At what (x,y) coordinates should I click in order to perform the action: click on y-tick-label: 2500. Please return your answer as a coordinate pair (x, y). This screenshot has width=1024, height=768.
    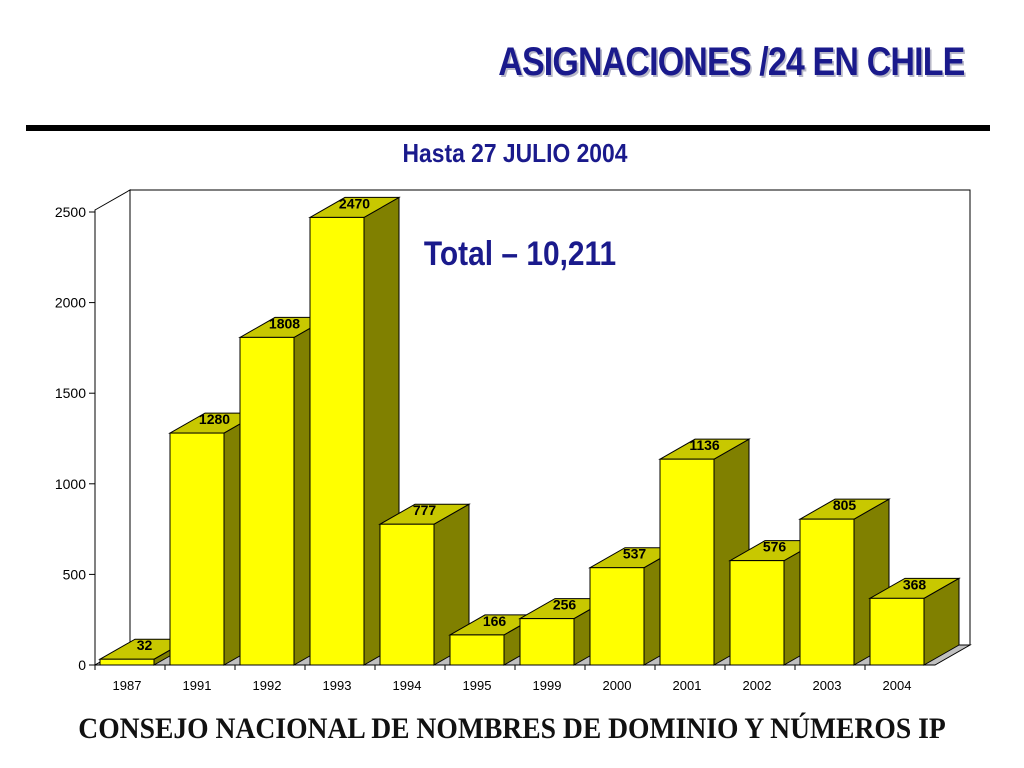
    Looking at the image, I should click on (70, 212).